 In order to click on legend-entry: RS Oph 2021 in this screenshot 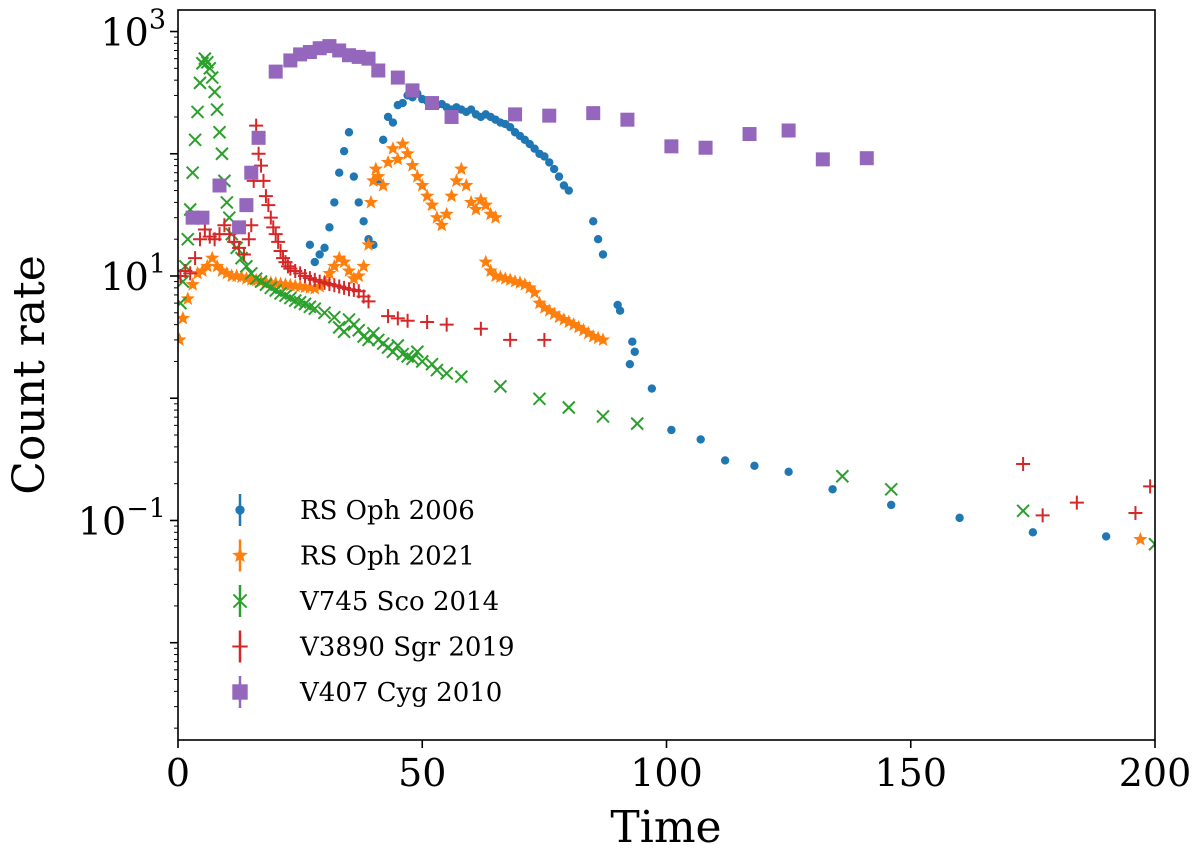, I will do `click(353, 555)`.